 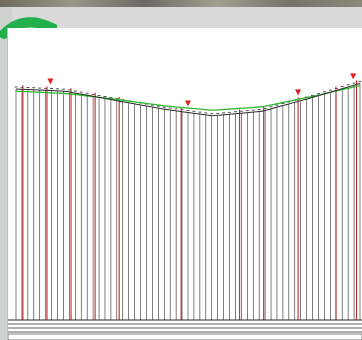 I want to click on design-line, so click(x=188, y=97).